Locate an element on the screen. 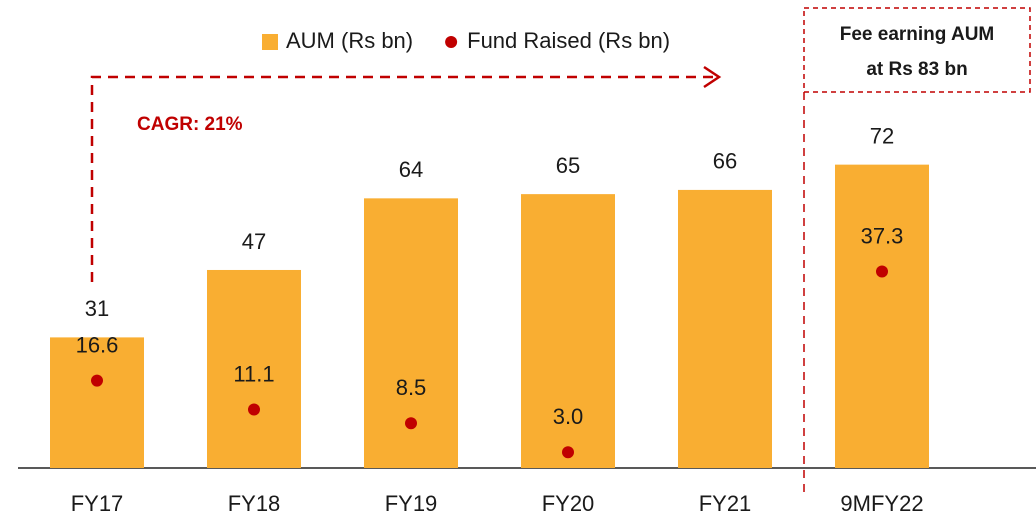  dot-label: 3.0 is located at coordinates (568, 416).